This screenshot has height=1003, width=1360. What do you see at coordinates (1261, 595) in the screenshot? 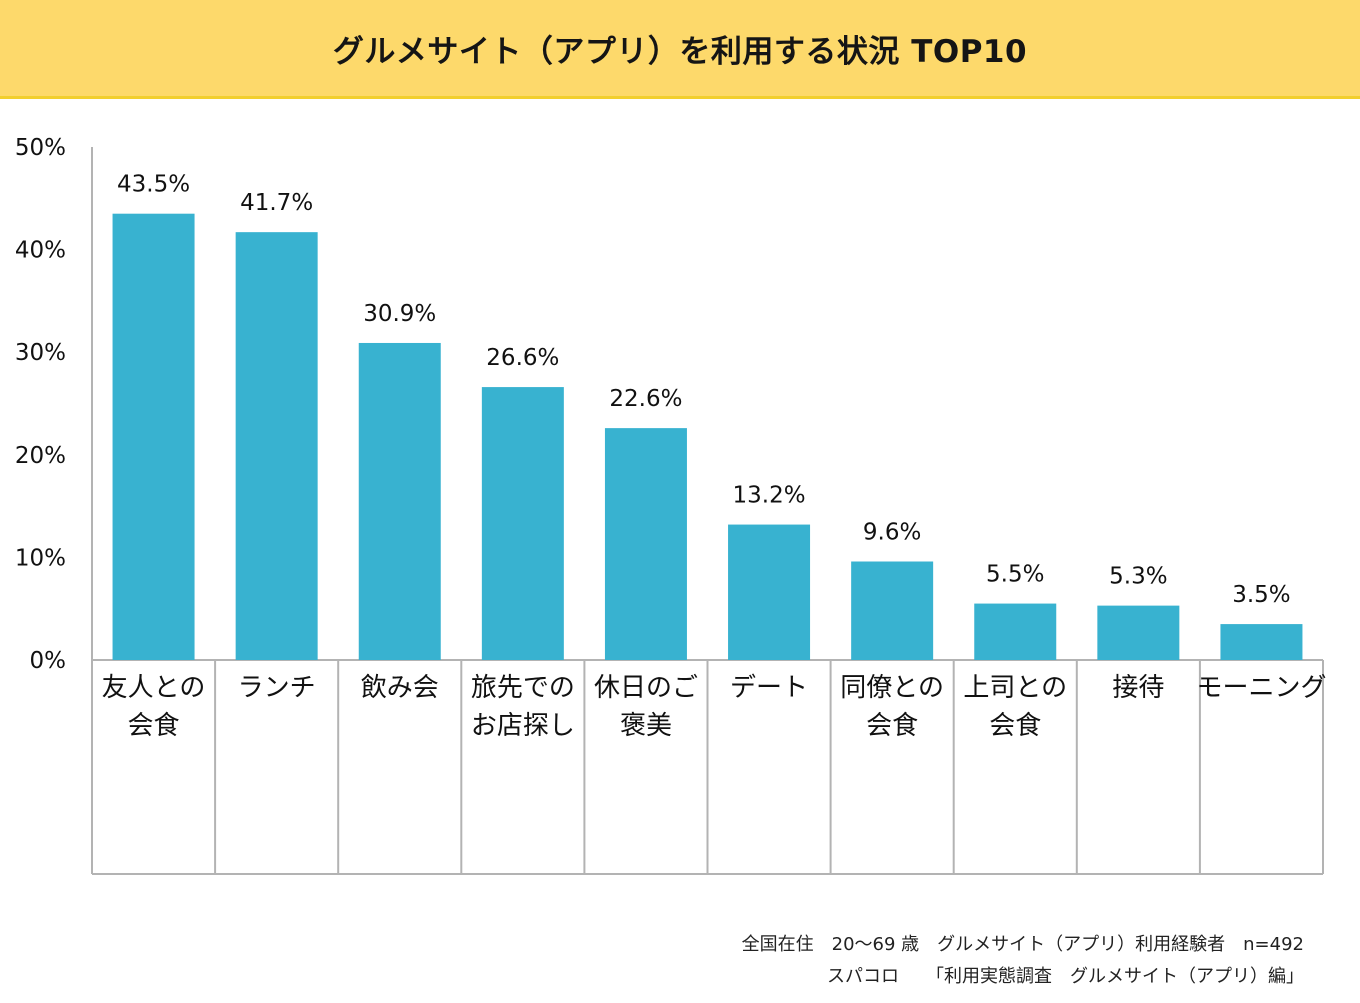
I see `data-label: 3.5%` at bounding box center [1261, 595].